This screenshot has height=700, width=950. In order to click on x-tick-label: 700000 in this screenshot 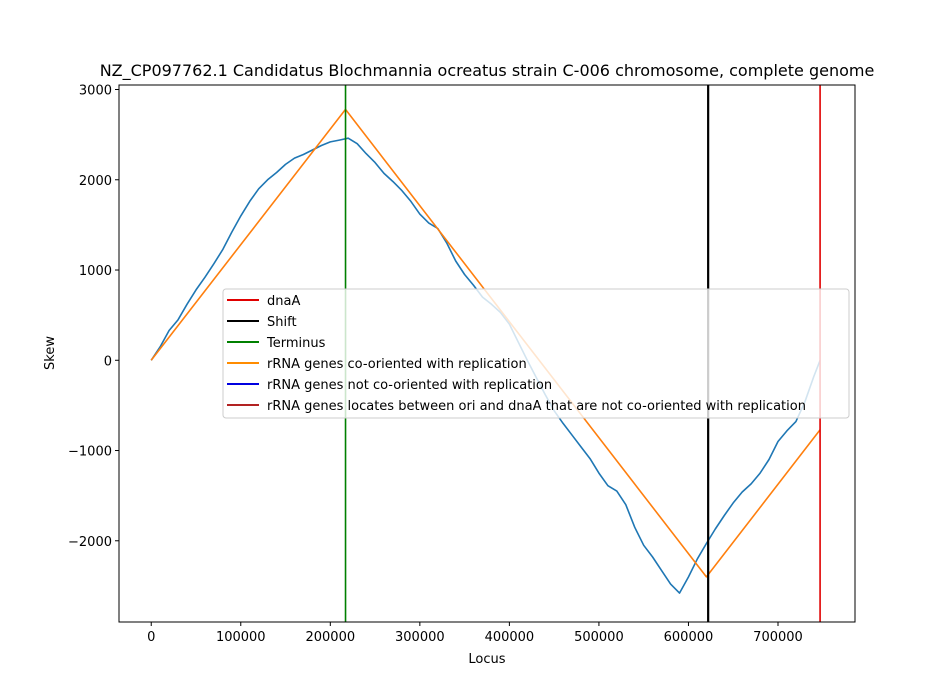, I will do `click(778, 637)`.